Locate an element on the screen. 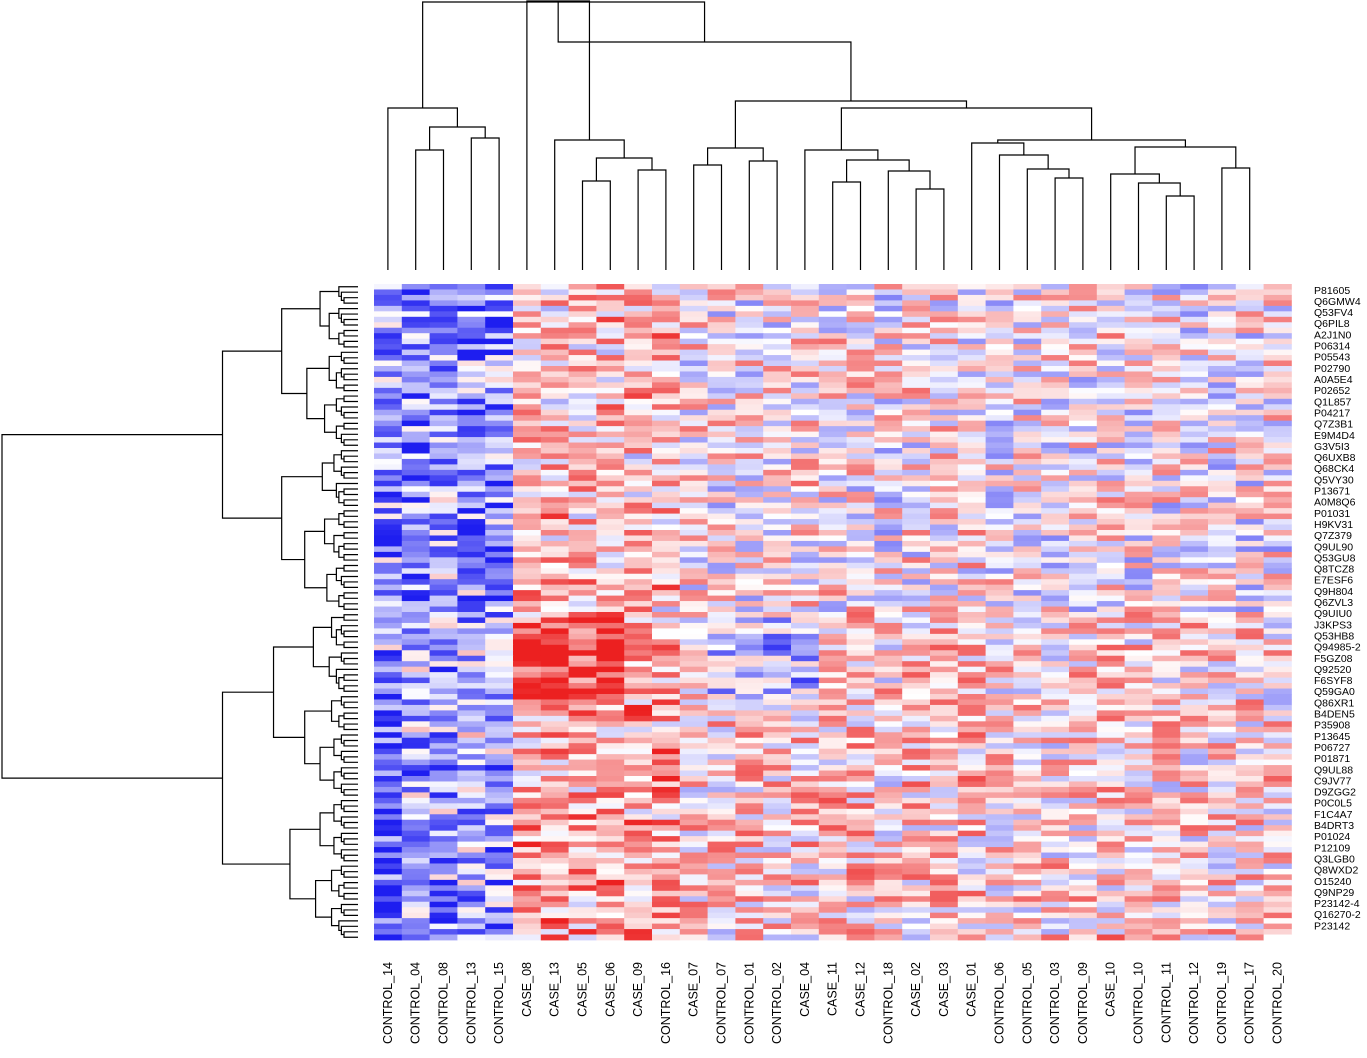 This screenshot has height=1058, width=1367. row-label: P05543 is located at coordinates (1332, 358).